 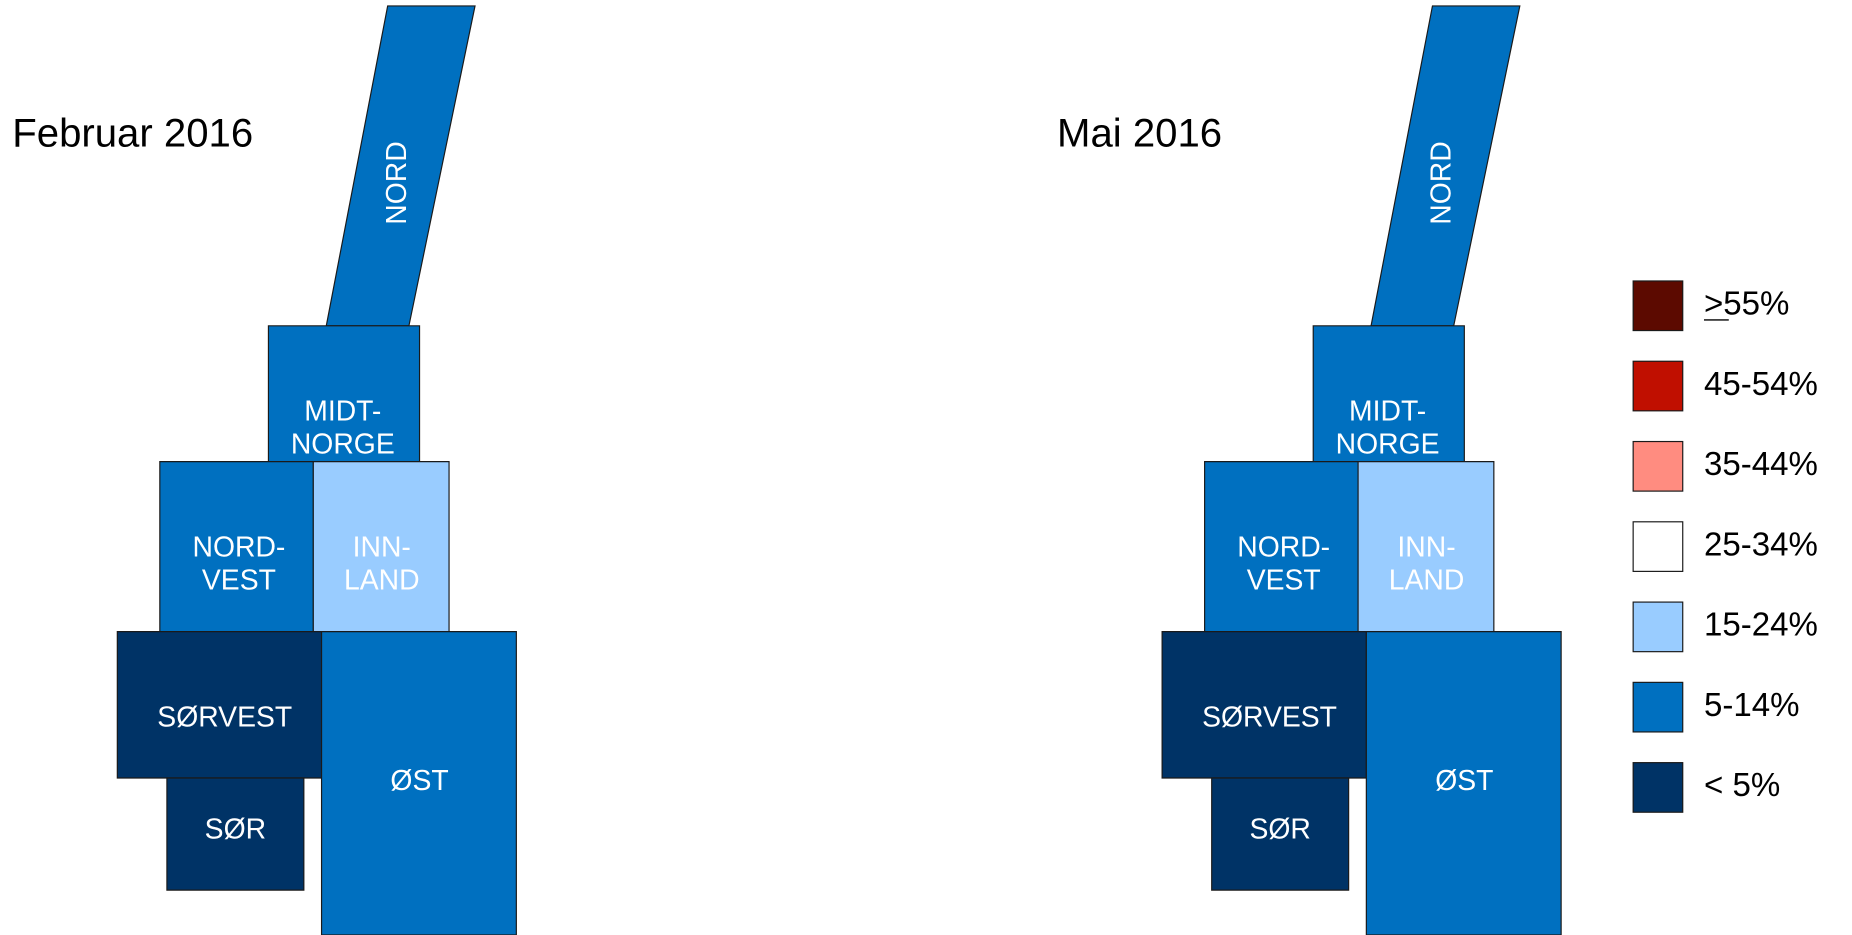 What do you see at coordinates (1752, 705) in the screenshot?
I see `legend-label: 5-14%` at bounding box center [1752, 705].